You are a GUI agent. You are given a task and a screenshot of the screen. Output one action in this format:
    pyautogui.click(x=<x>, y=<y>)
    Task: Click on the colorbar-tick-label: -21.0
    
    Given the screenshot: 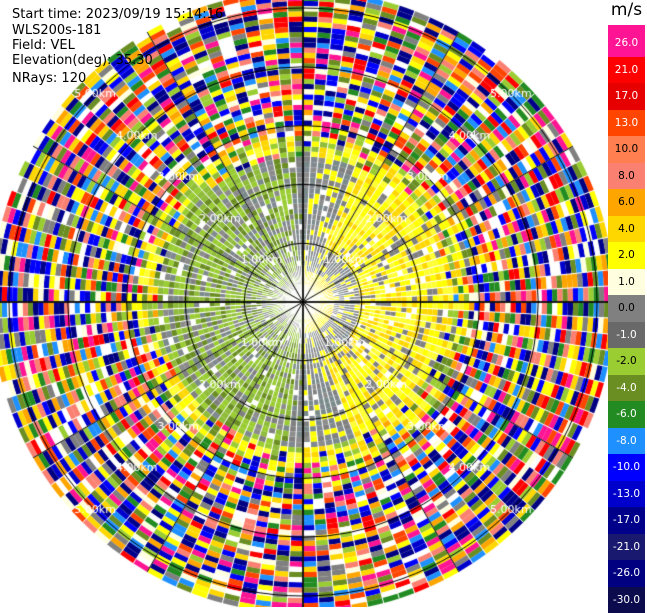 What is the action you would take?
    pyautogui.click(x=626, y=547)
    